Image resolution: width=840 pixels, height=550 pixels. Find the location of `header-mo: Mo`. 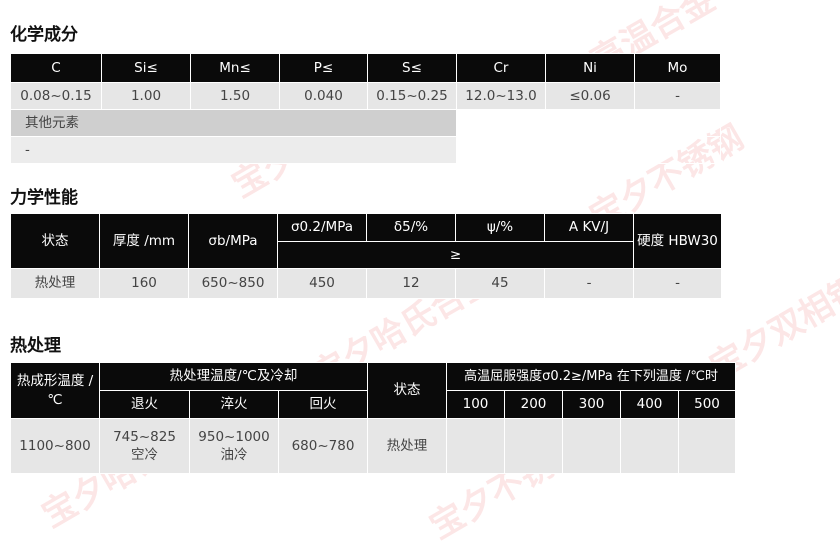

header-mo: Mo is located at coordinates (677, 68).